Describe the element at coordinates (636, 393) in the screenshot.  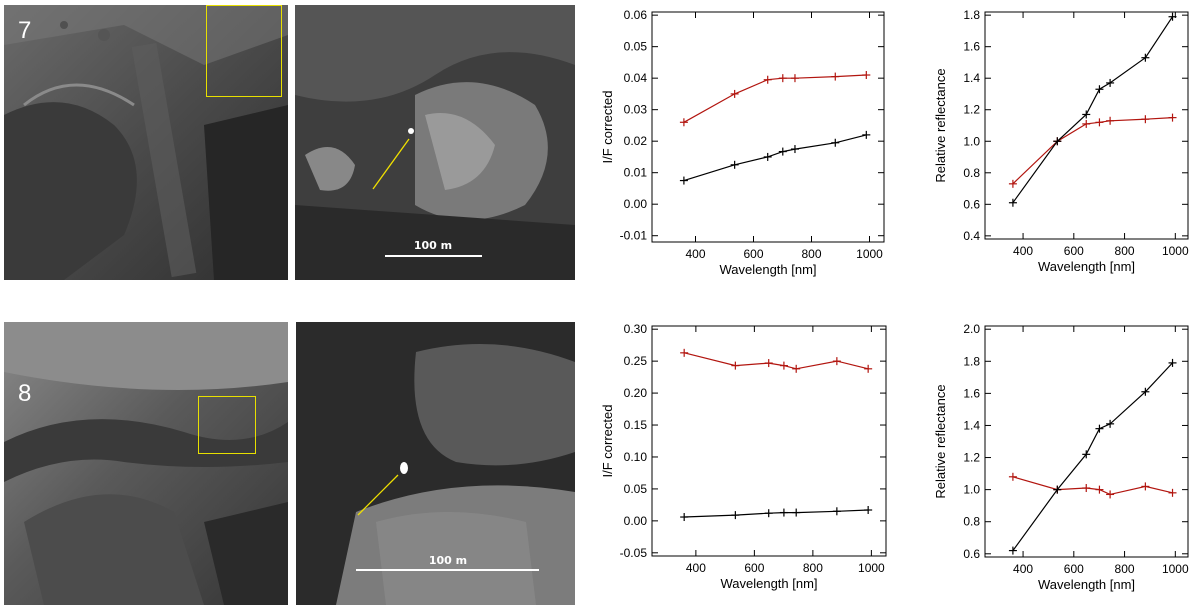
I see `y-tick-label: 0.20` at that location.